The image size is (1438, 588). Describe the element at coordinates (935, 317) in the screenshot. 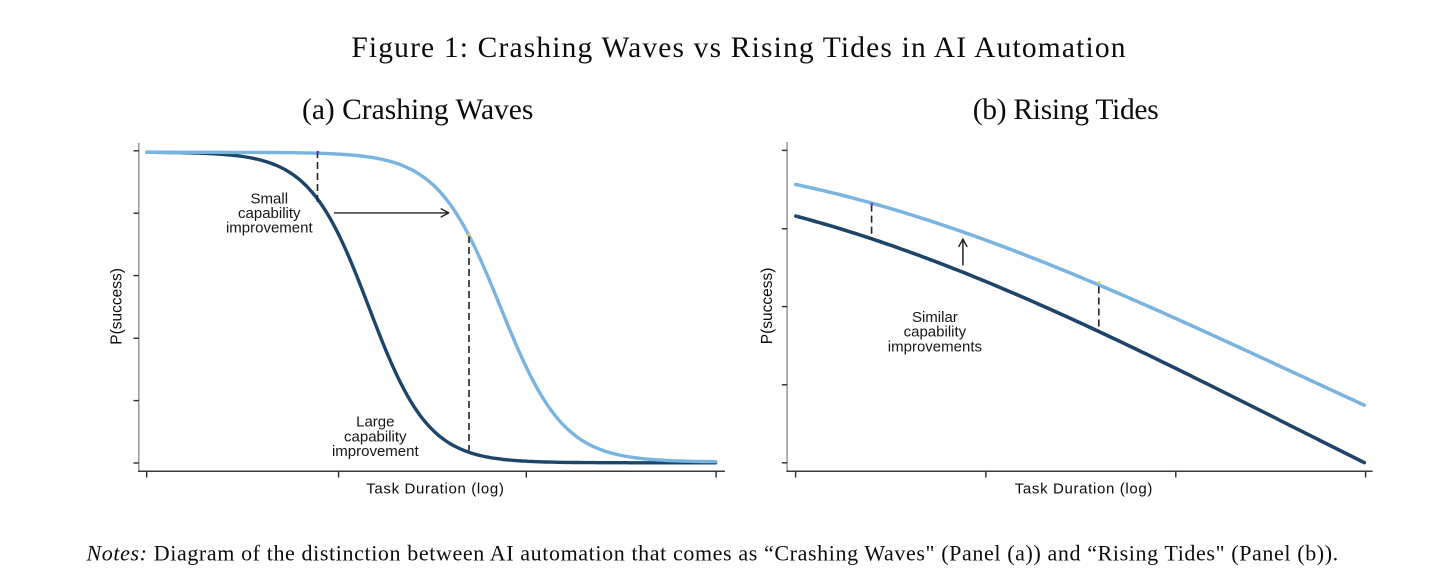

I see `svg-text: Similar` at that location.